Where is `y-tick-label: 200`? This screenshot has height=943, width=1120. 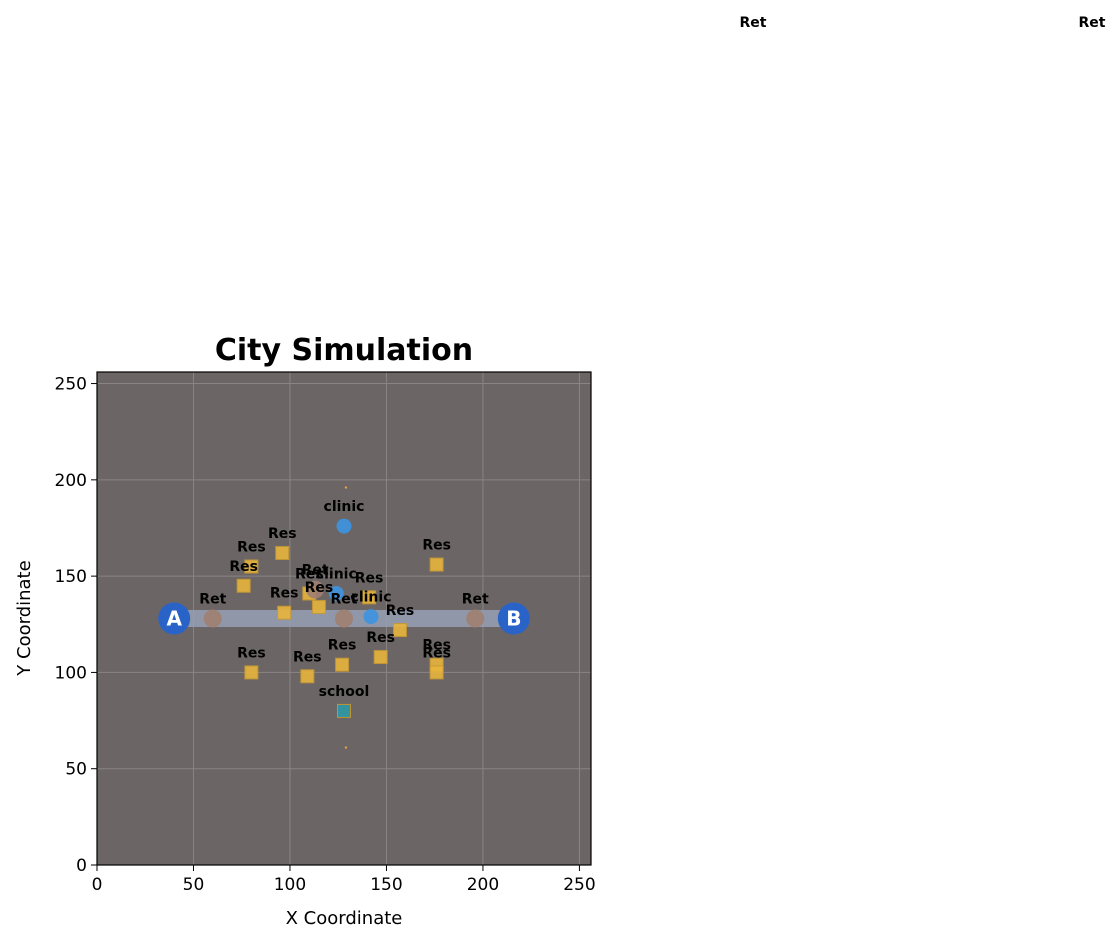 y-tick-label: 200 is located at coordinates (71, 481).